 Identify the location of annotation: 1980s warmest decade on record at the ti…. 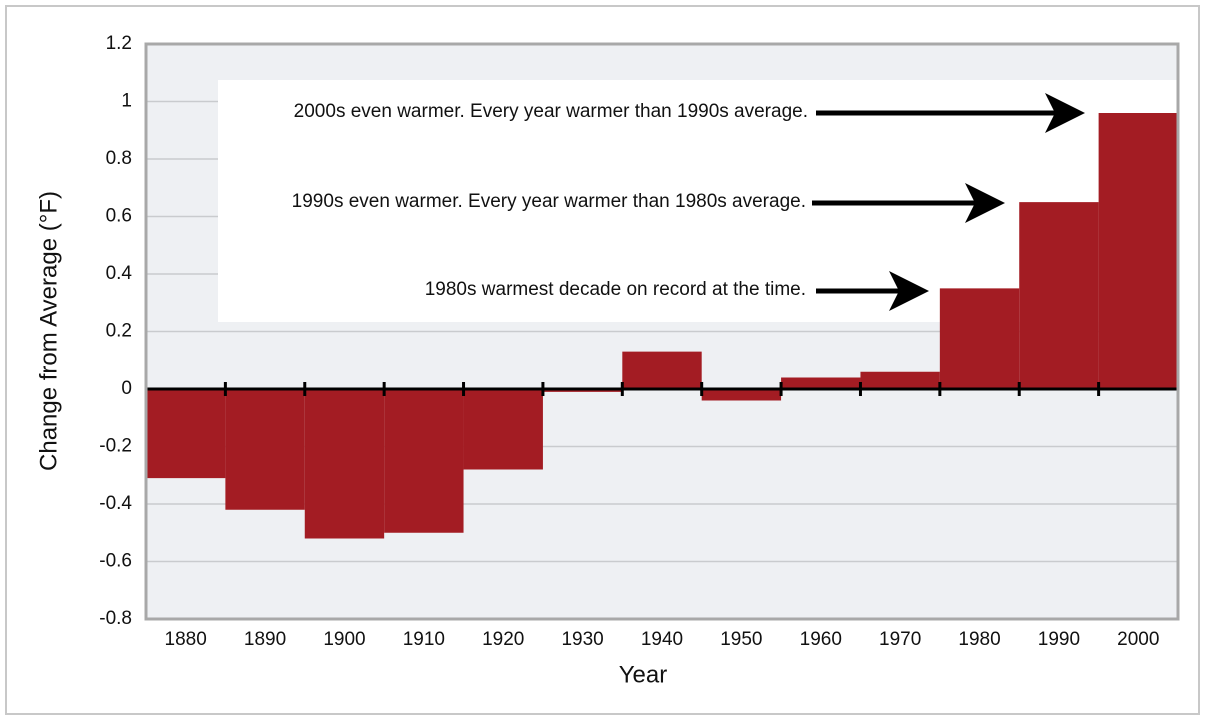
(615, 289).